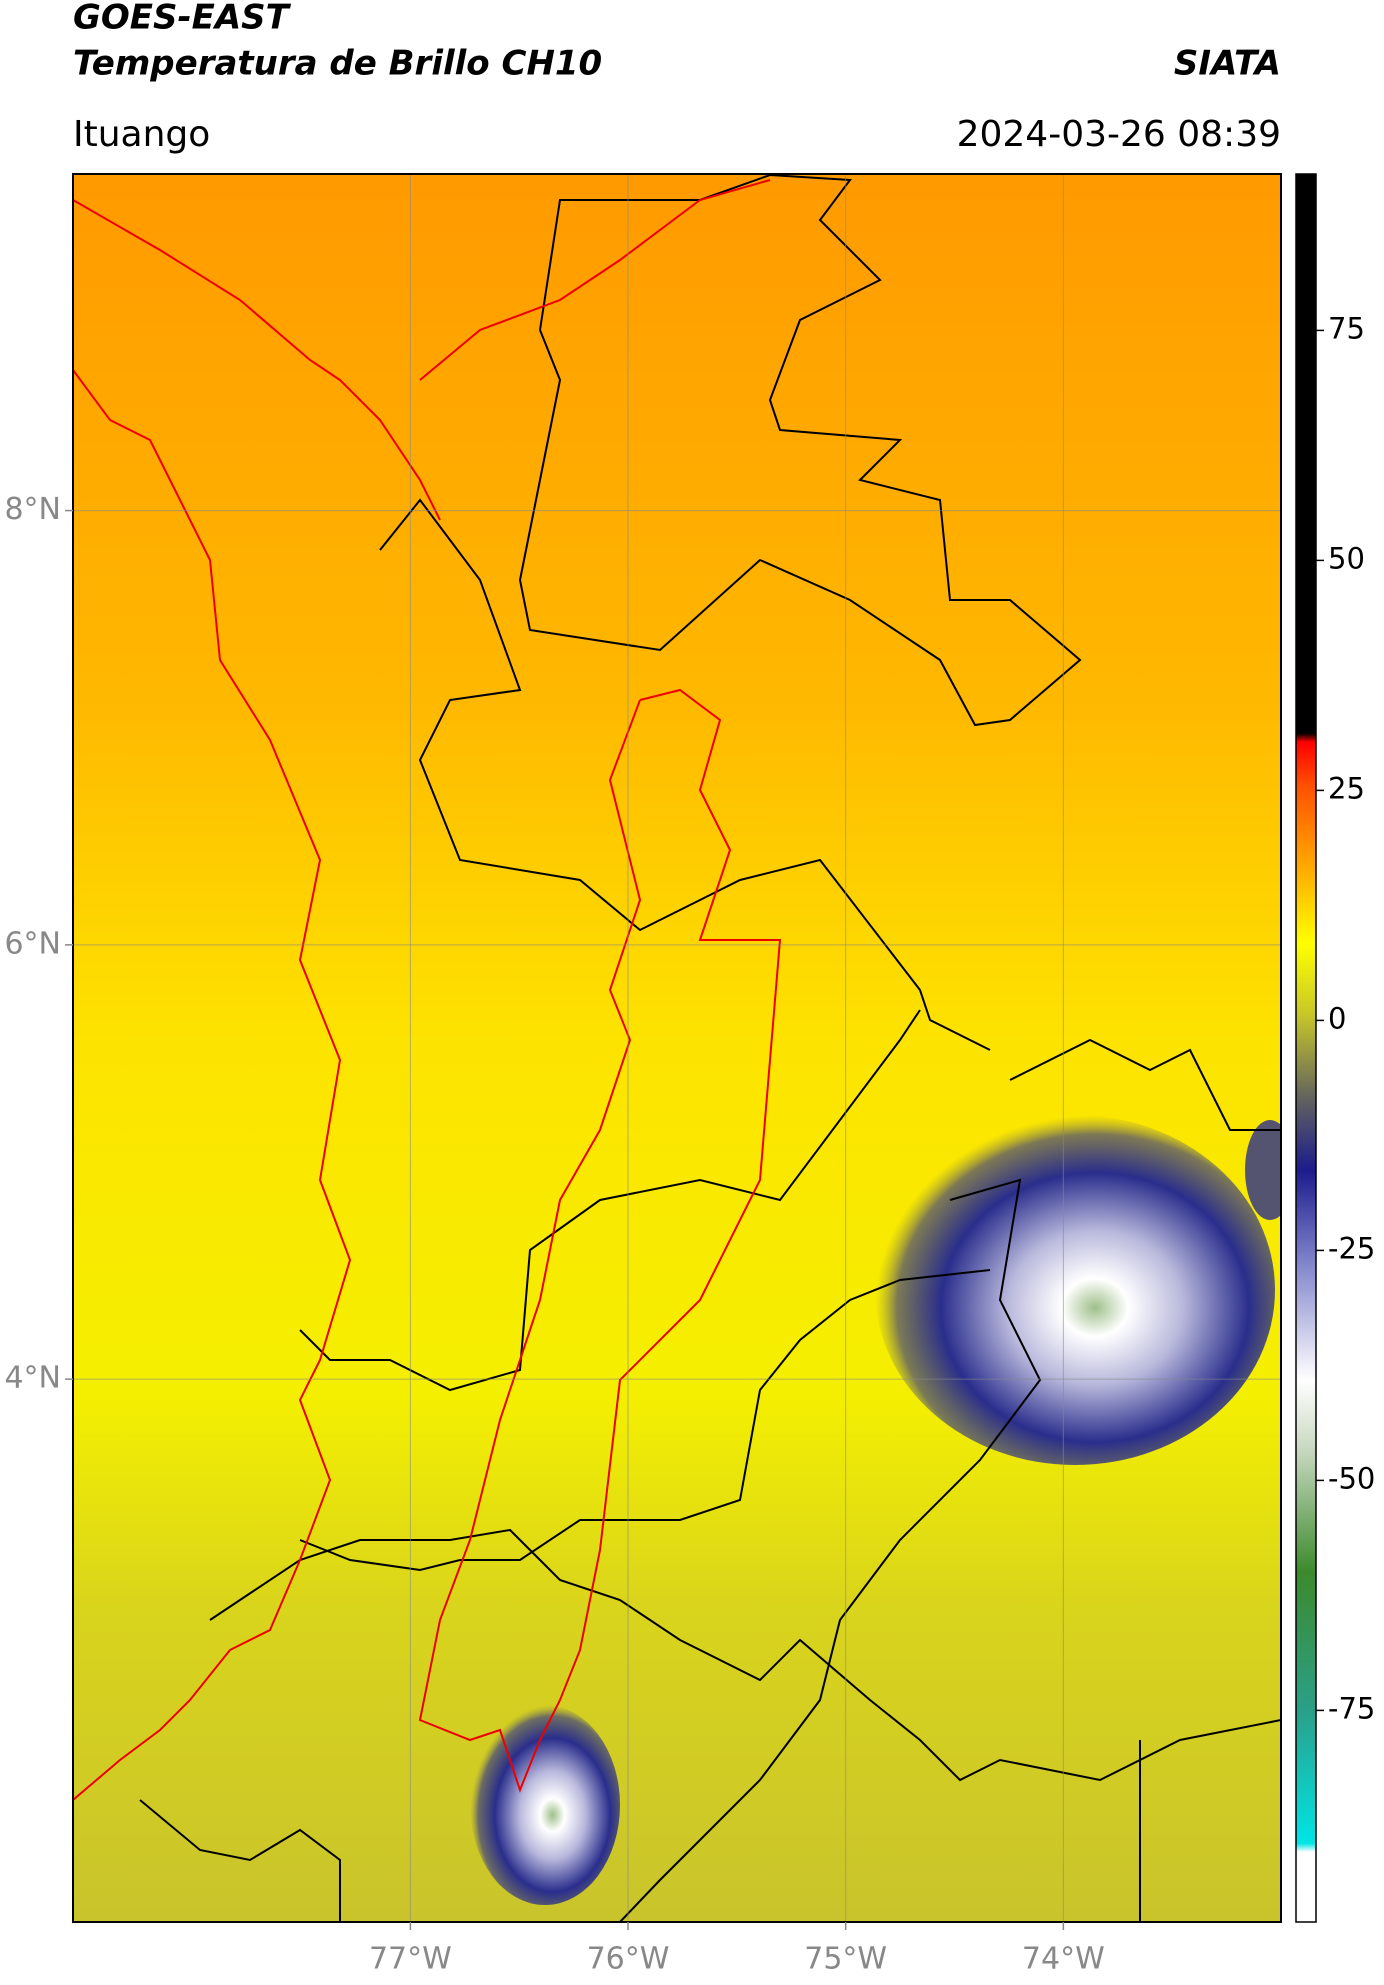 This screenshot has height=1985, width=1384. Describe the element at coordinates (1346, 558) in the screenshot. I see `colorbar-tick-label: 50` at that location.